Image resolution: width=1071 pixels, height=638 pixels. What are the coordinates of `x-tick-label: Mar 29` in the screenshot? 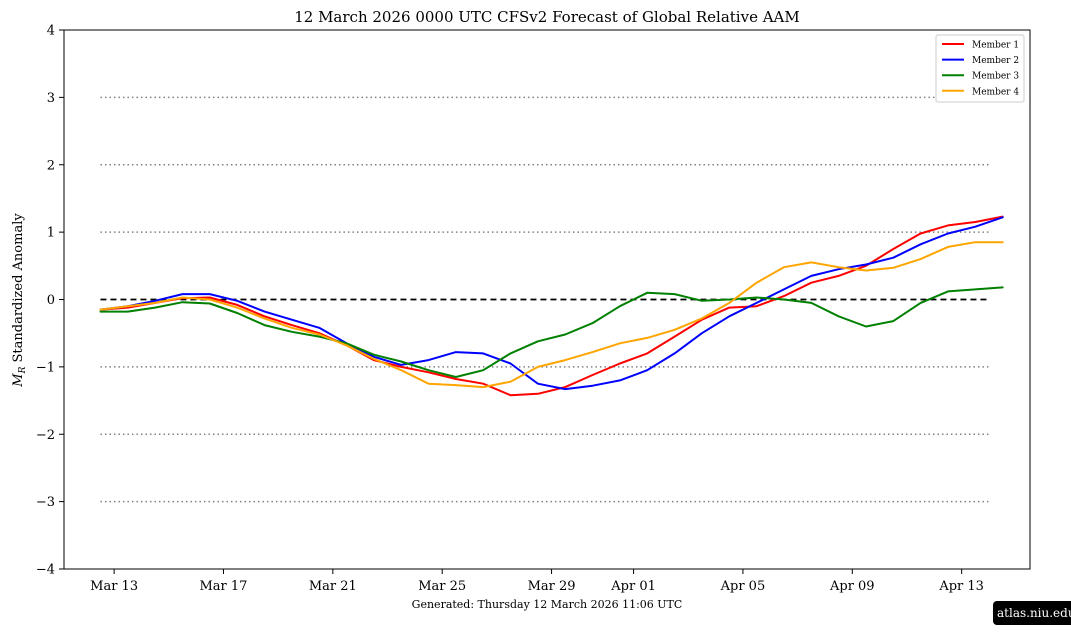 It's located at (552, 586).